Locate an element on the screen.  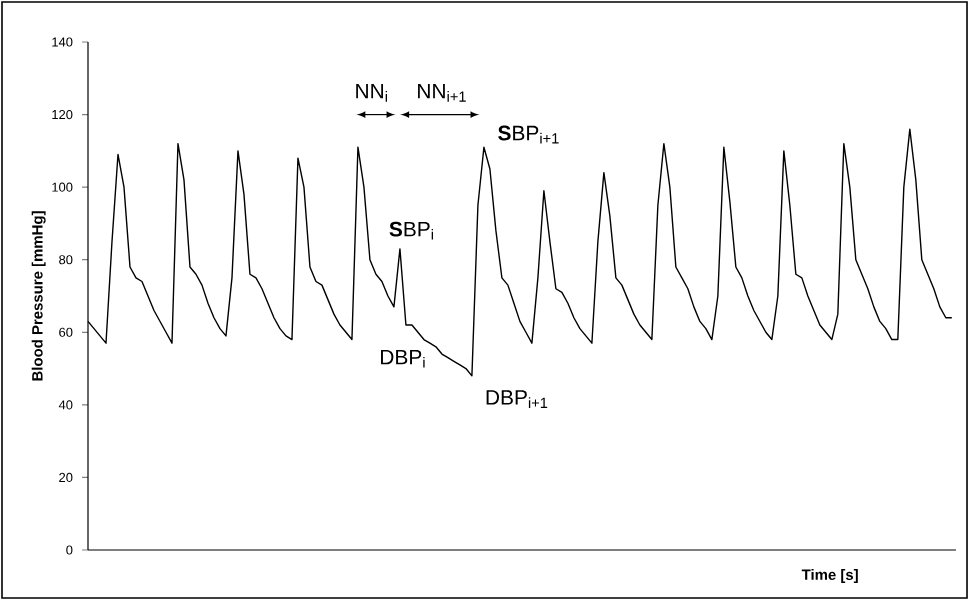
annotation: DBP$_{i+1}$ is located at coordinates (517, 399).